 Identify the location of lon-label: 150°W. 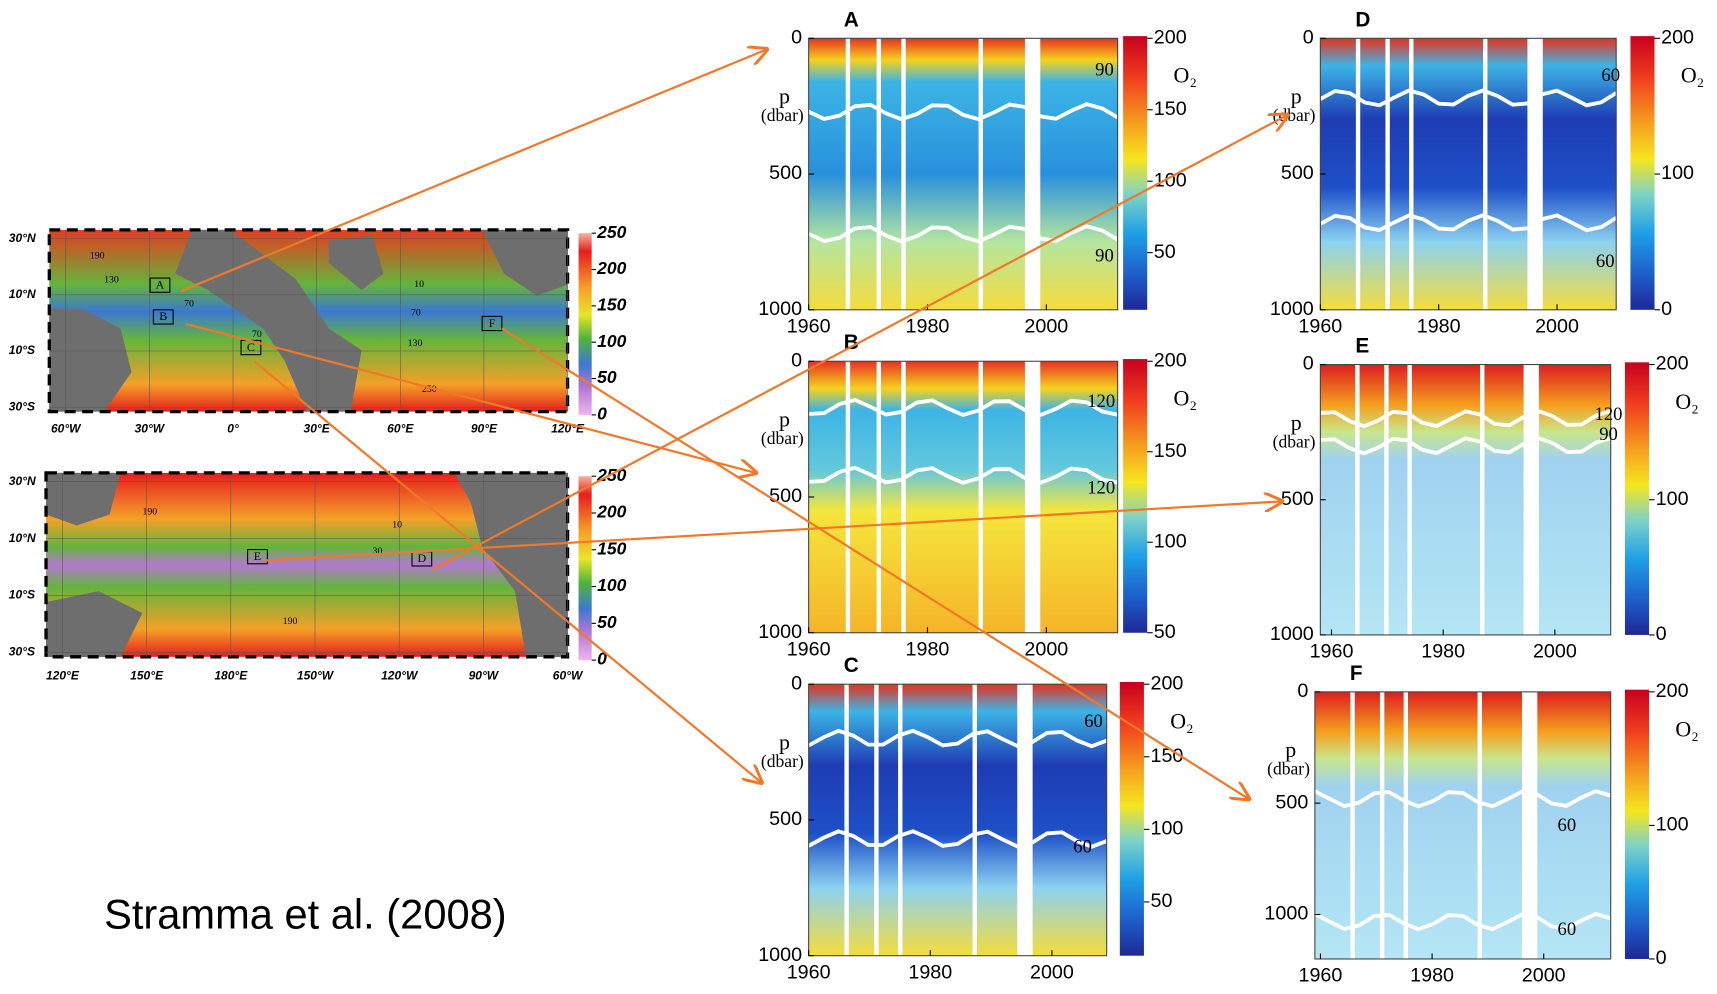
(316, 676).